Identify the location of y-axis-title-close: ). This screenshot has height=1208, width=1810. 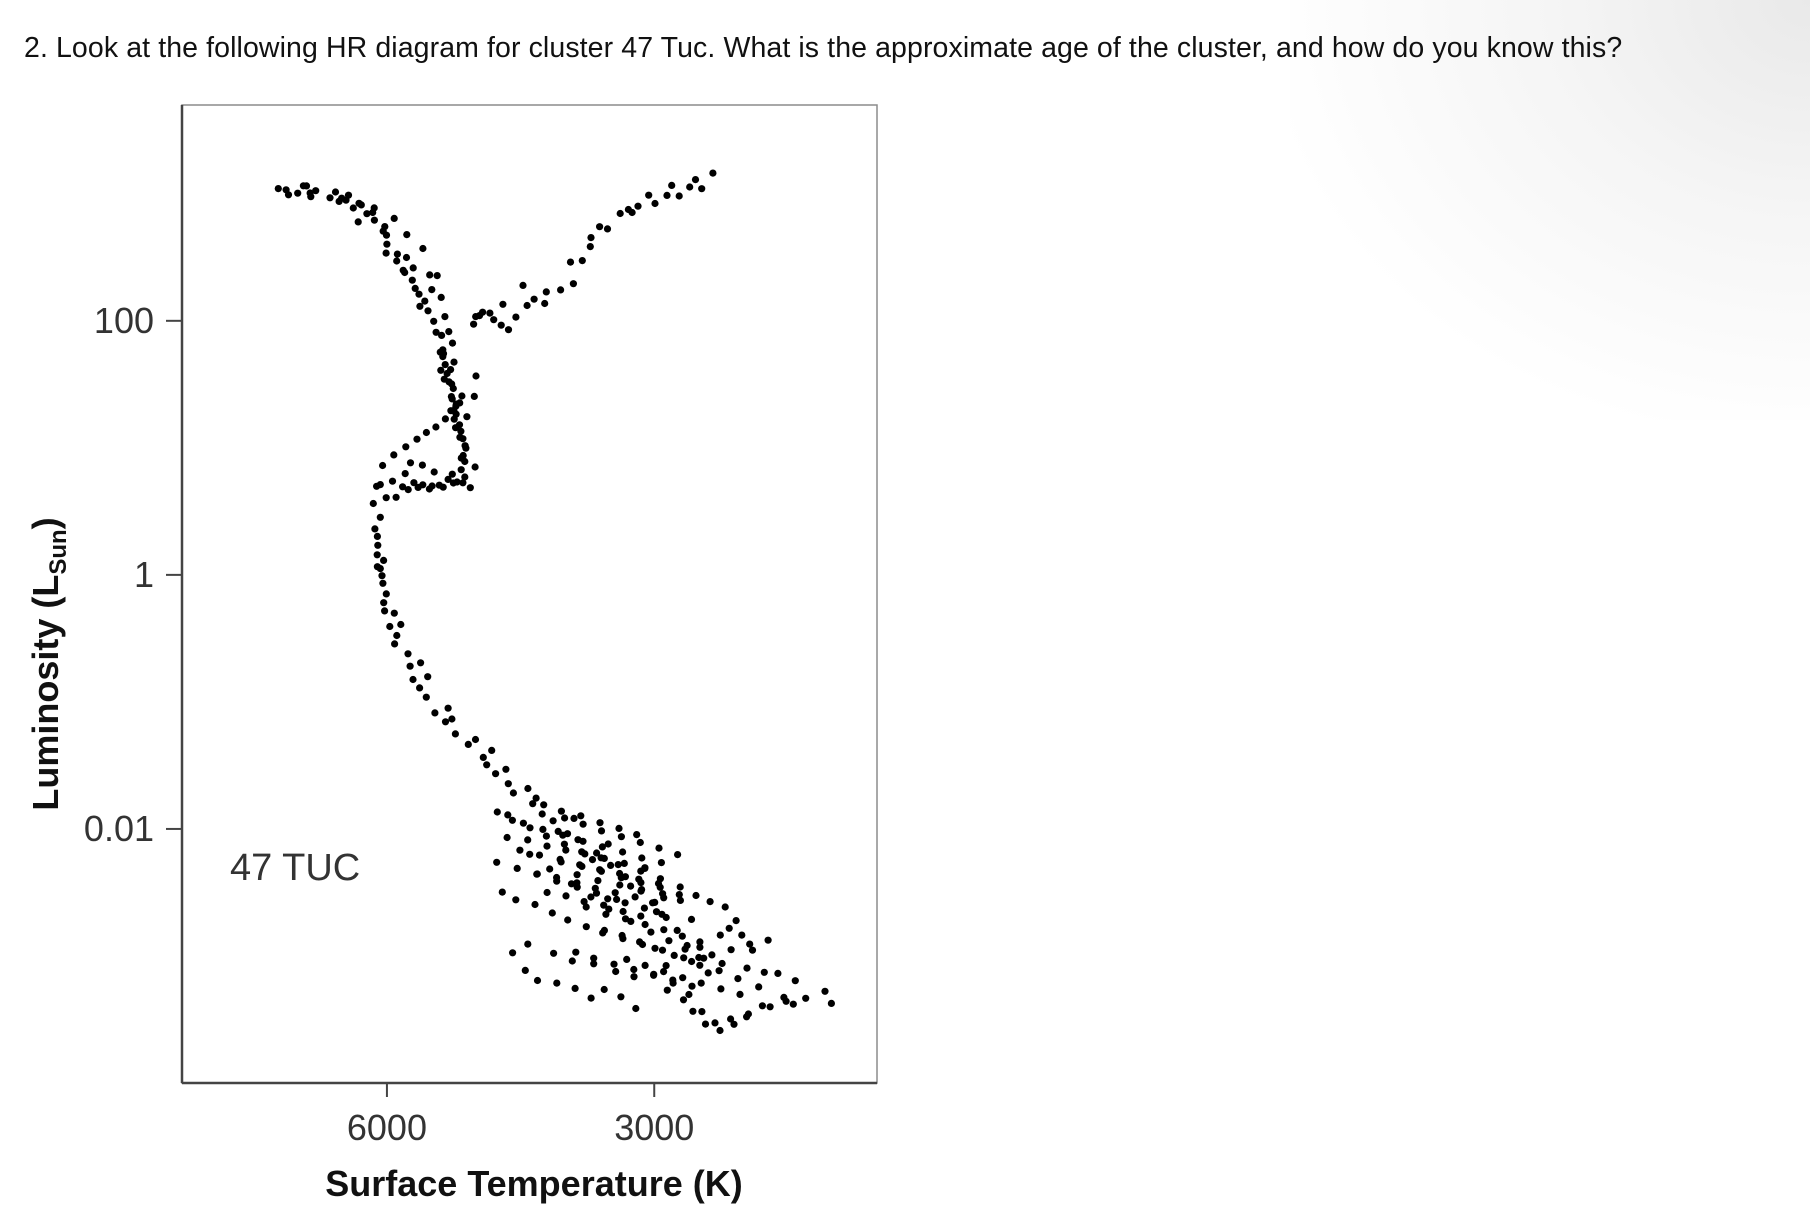
(45, 523).